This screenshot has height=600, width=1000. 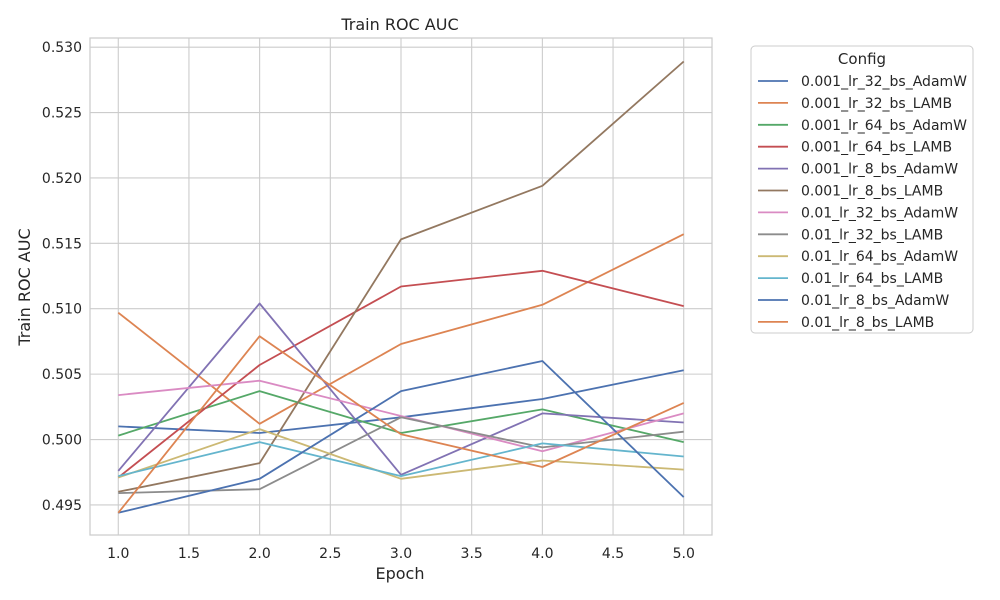 What do you see at coordinates (400, 573) in the screenshot?
I see `x-axis-label: Epoch` at bounding box center [400, 573].